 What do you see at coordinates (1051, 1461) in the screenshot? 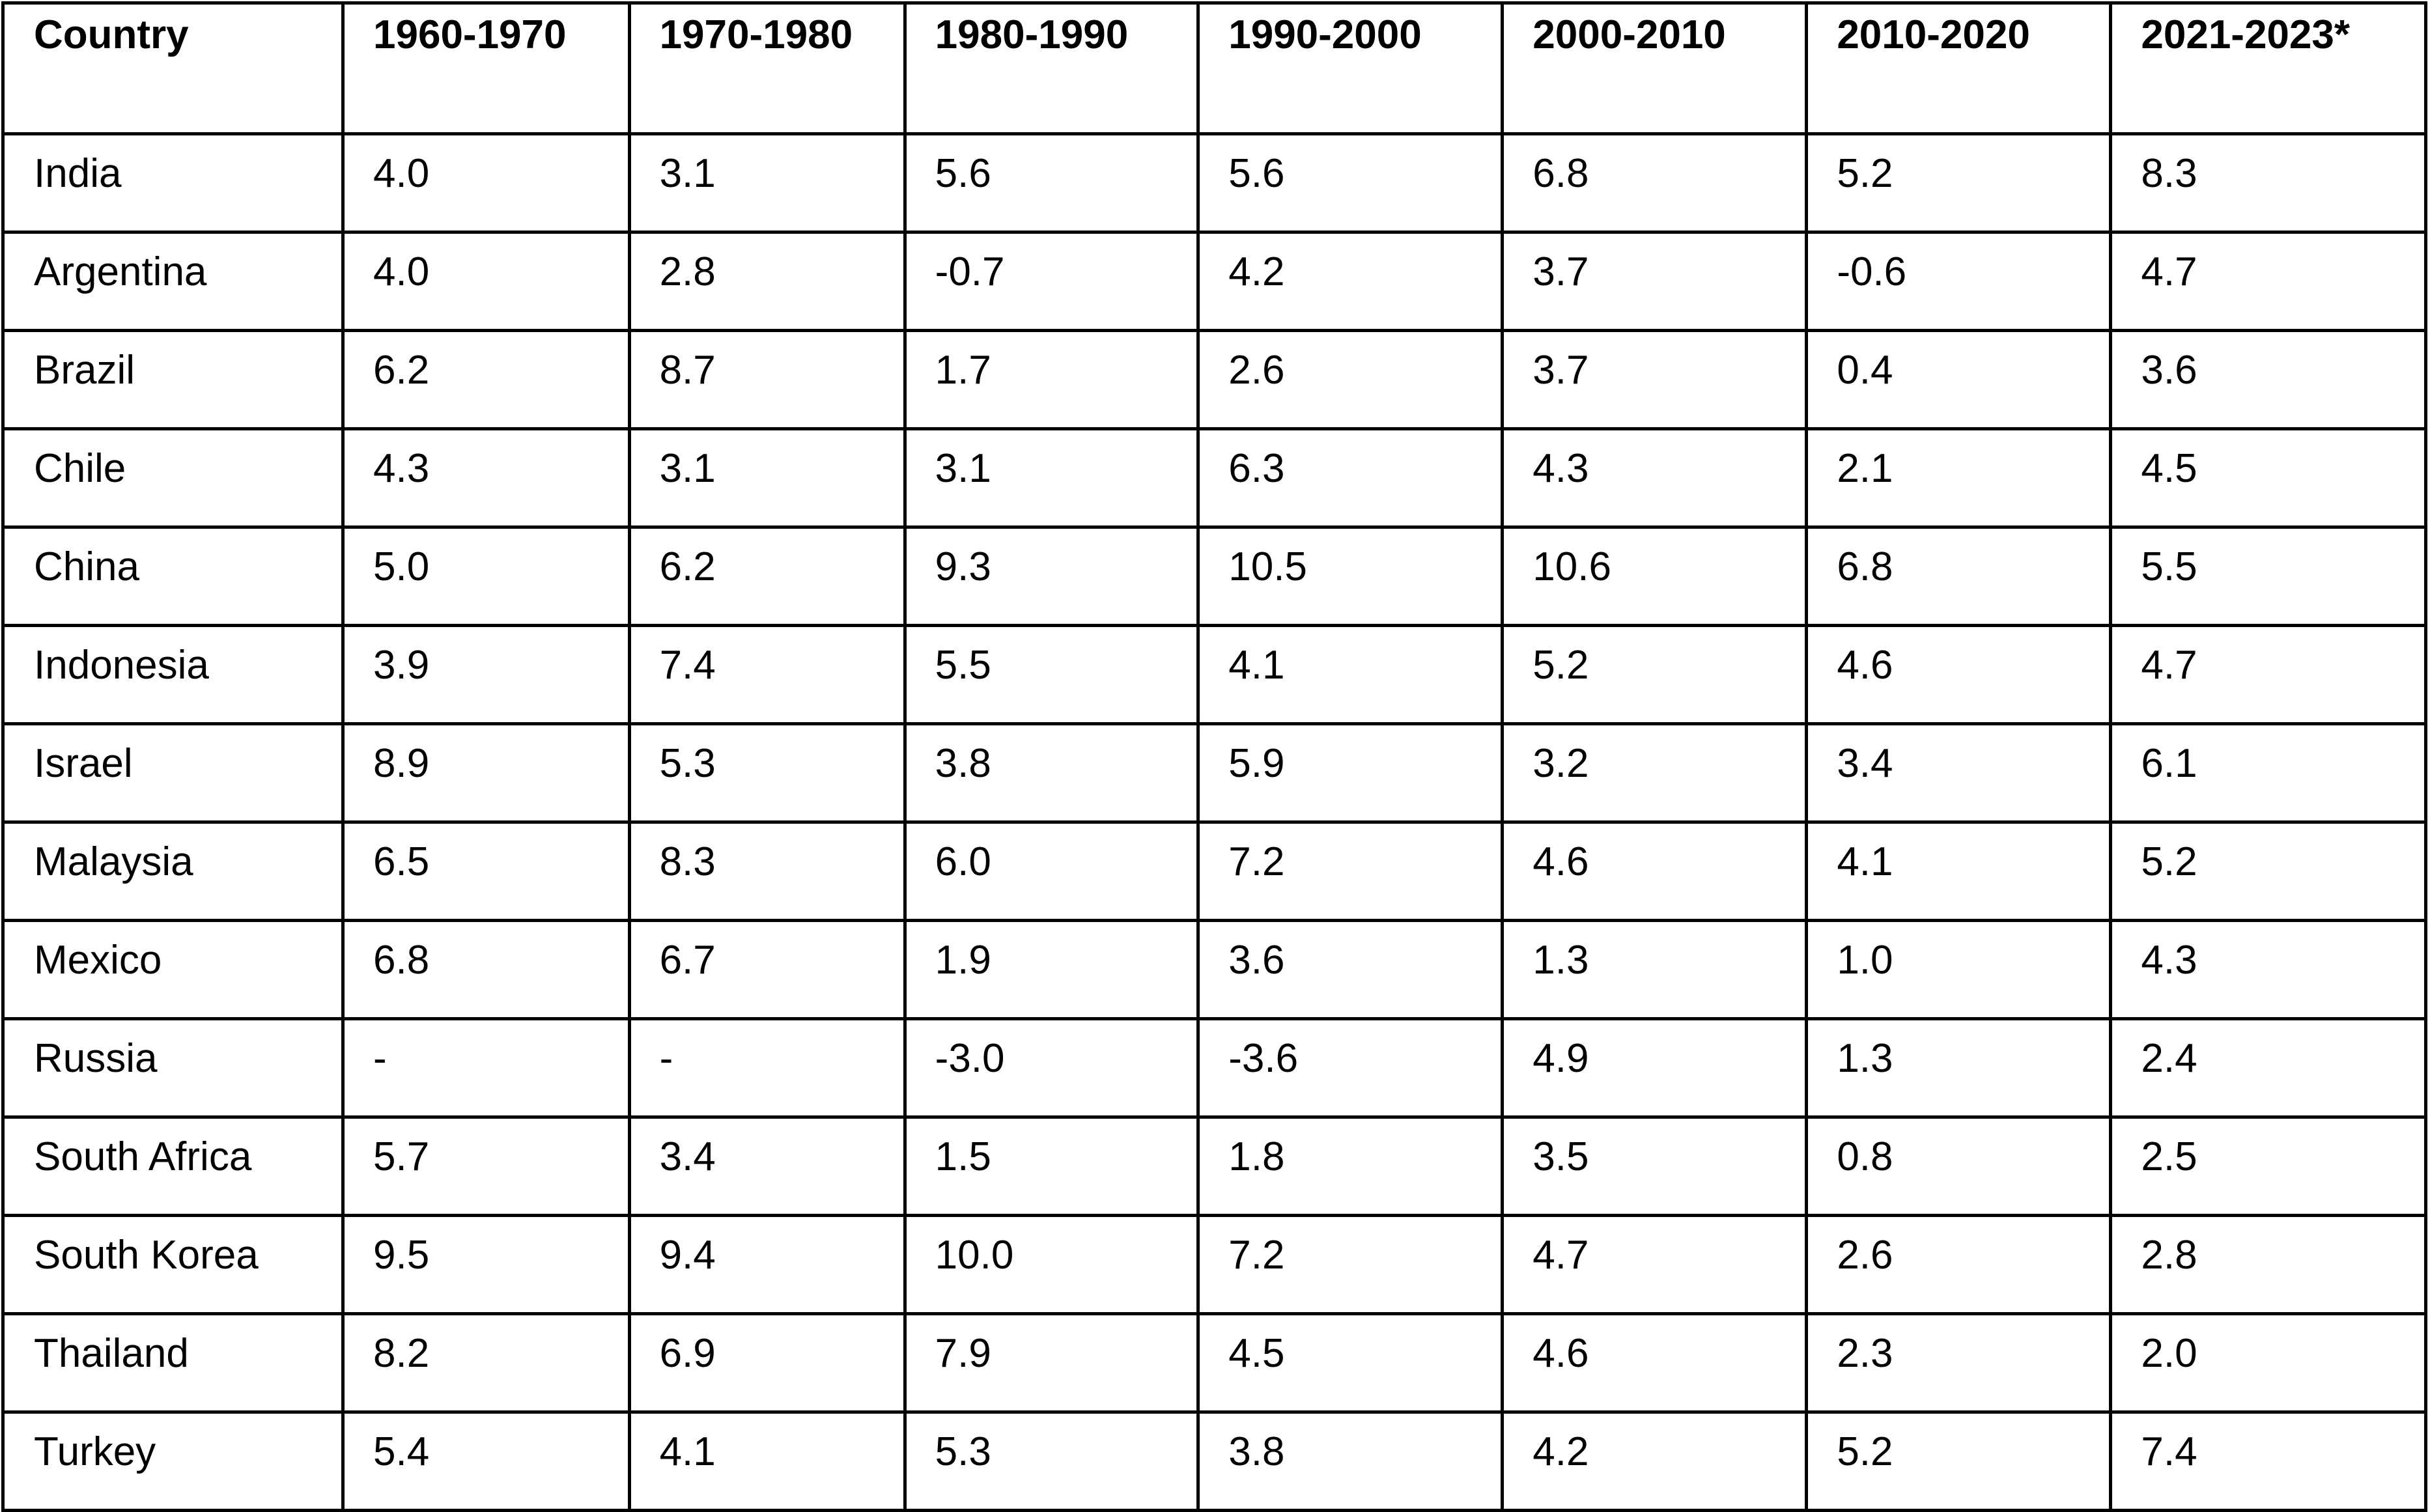
I see `value-cell: 5.3` at bounding box center [1051, 1461].